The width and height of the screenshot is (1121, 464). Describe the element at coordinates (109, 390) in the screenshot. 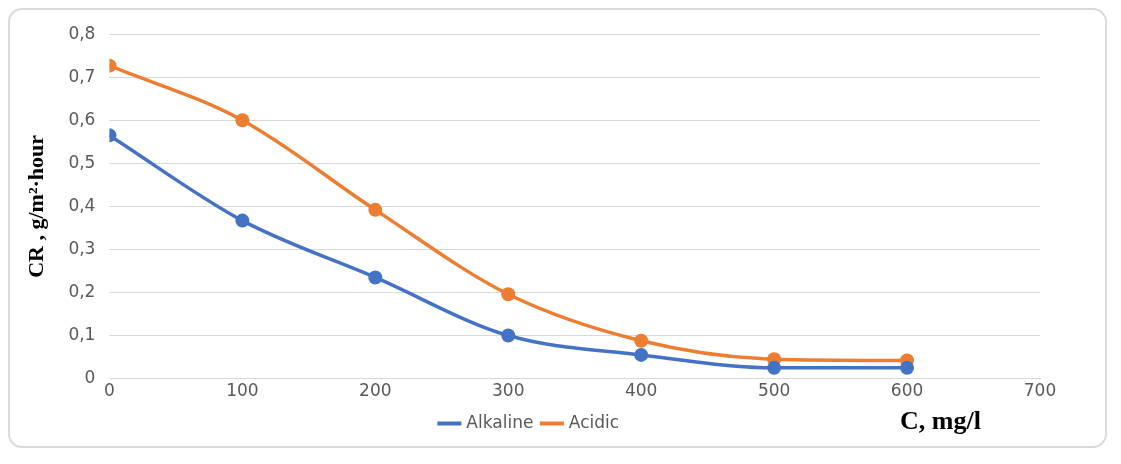

I see `x-tick-label: 0` at that location.